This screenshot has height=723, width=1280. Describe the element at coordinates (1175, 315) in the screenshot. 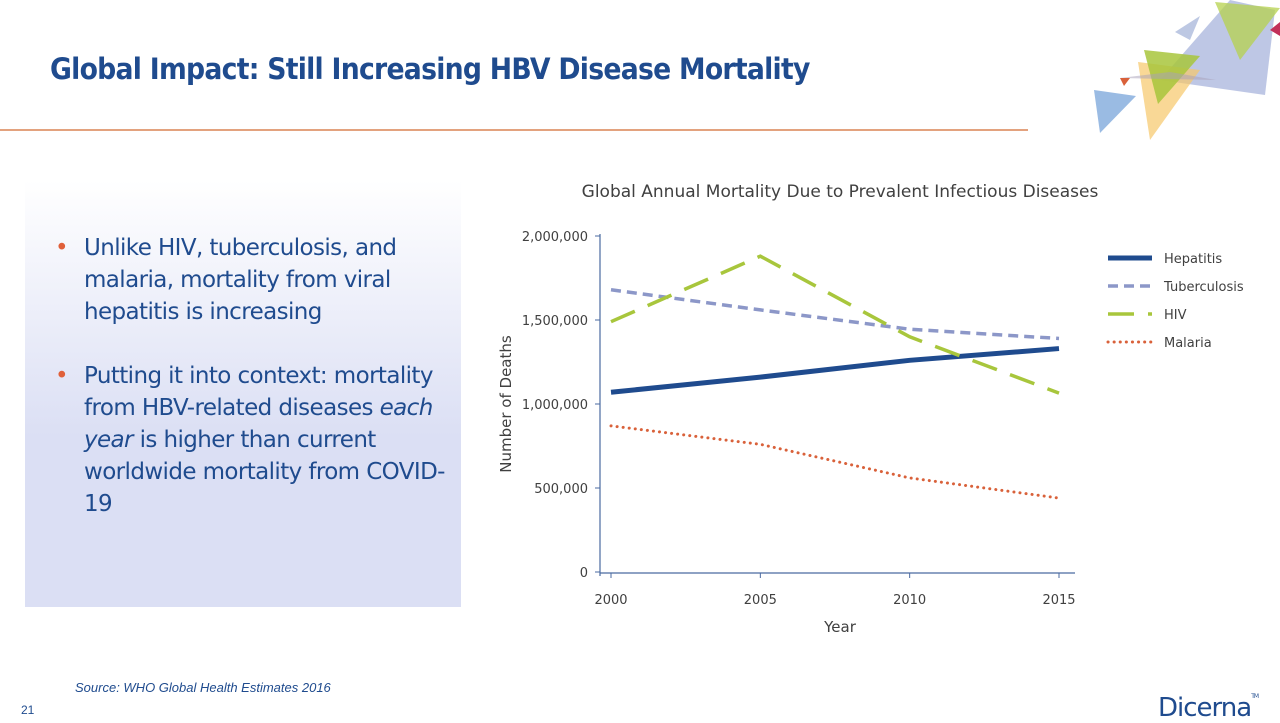

I see `legend-label-hiv: HIV` at that location.